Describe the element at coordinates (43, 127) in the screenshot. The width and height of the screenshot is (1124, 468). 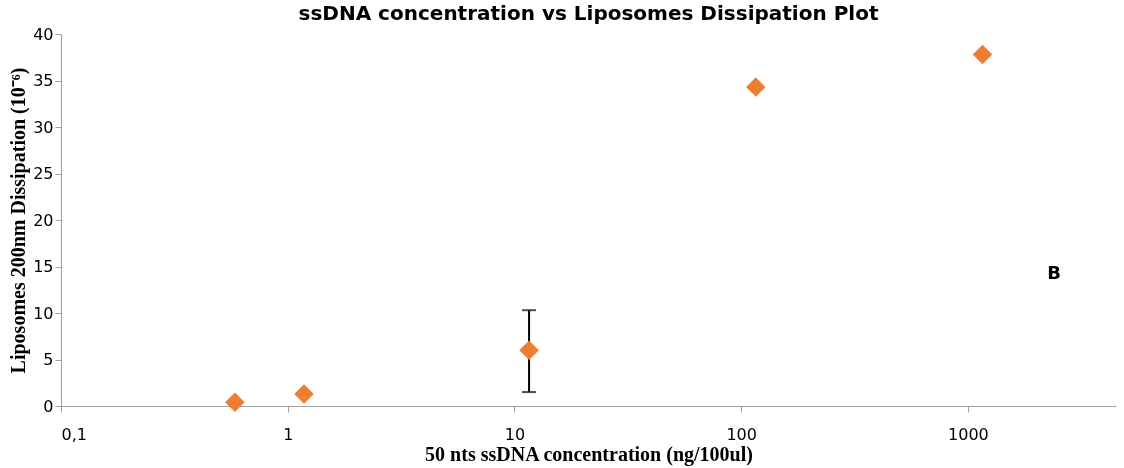
I see `y-tick-label: 30` at that location.